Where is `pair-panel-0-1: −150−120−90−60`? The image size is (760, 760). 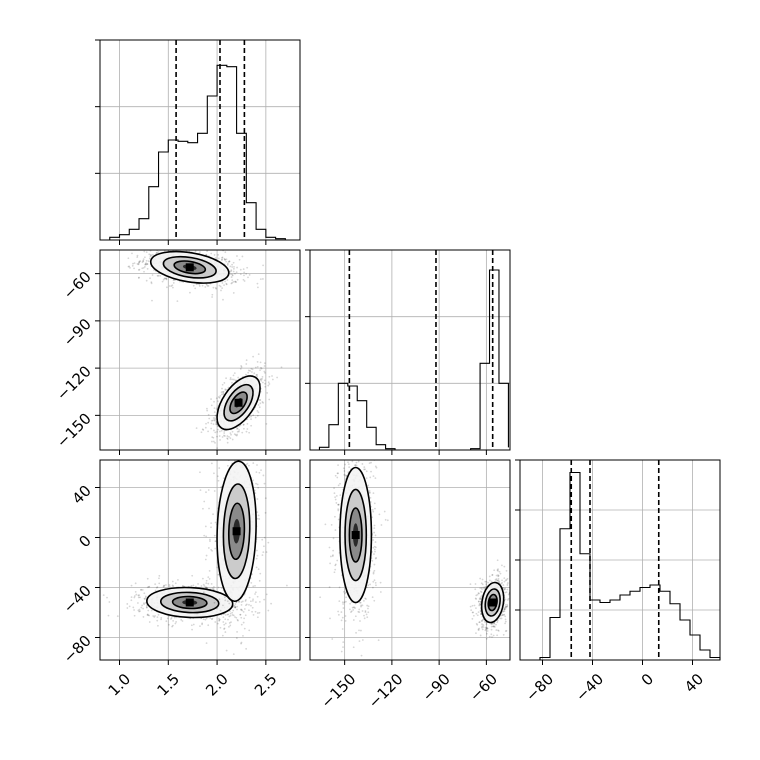 pair-panel-0-1: −150−120−90−60 is located at coordinates (177, 352).